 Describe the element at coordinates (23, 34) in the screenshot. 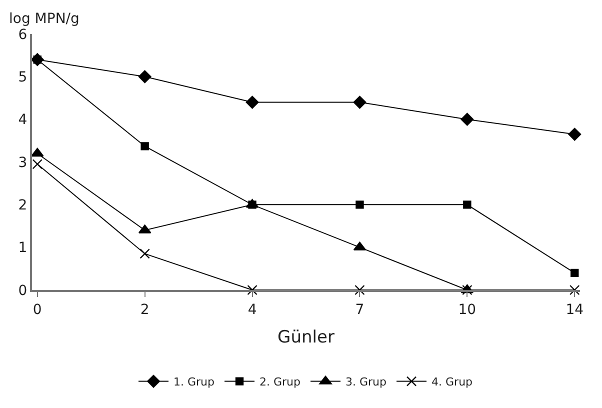

I see `y-tick-label: 6` at that location.